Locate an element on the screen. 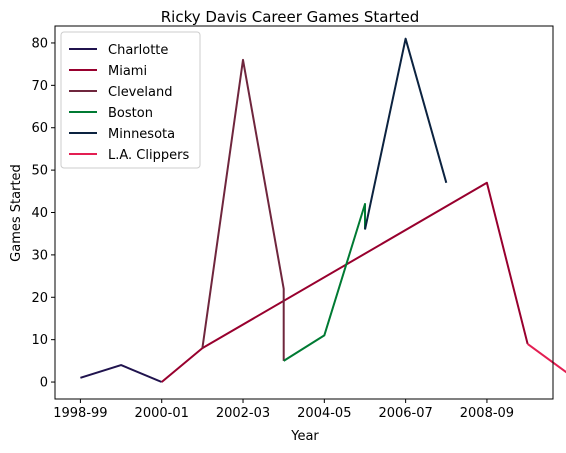 Image resolution: width=566 pixels, height=453 pixels. y-tick-label: 50 is located at coordinates (39, 171).